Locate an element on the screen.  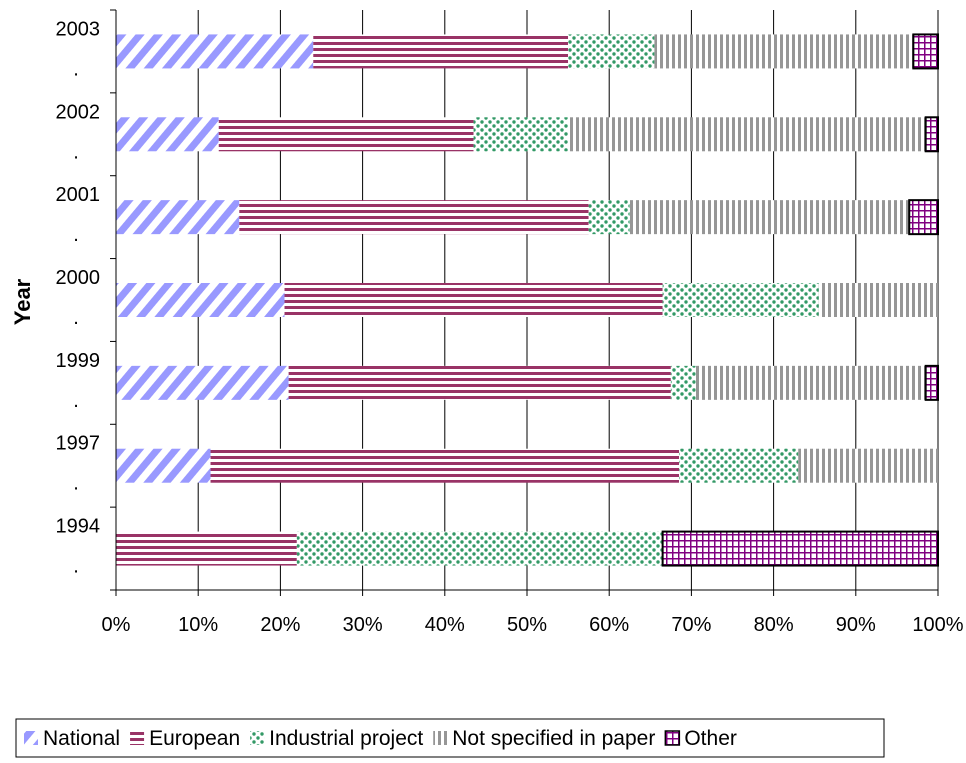
y-axis-title: Year is located at coordinates (22, 301).